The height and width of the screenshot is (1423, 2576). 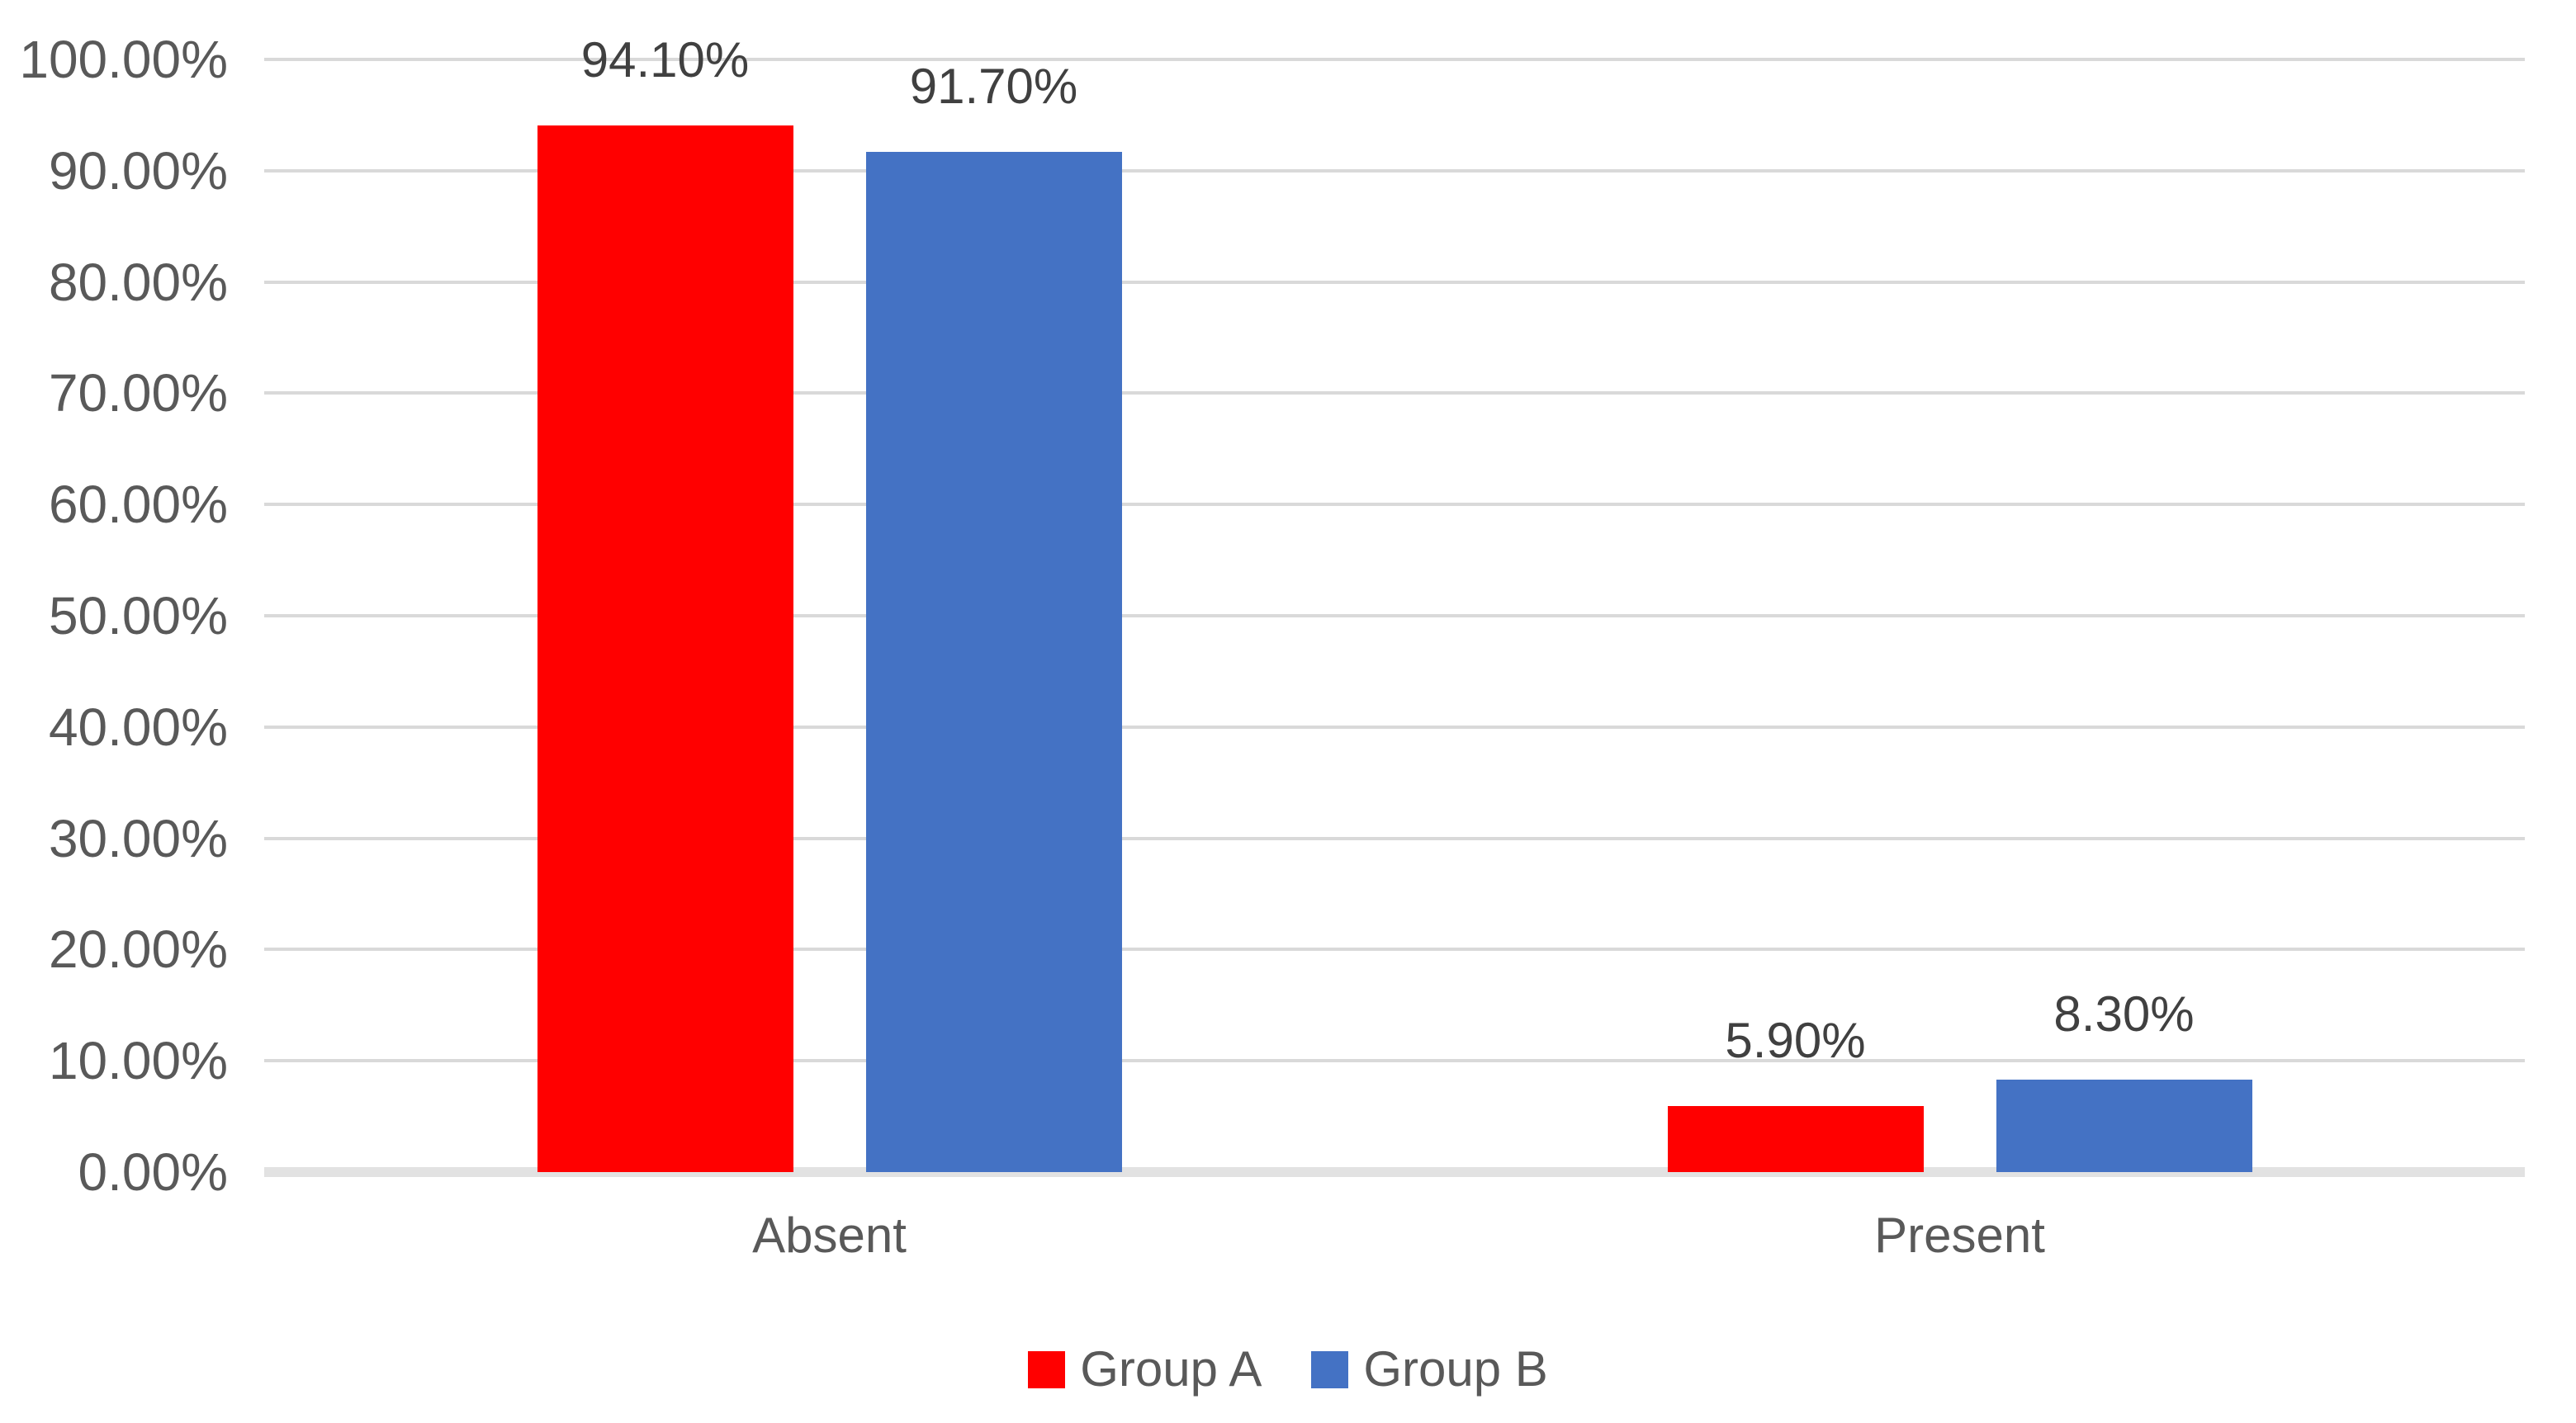 I want to click on bar-group-b-absent, so click(x=993, y=661).